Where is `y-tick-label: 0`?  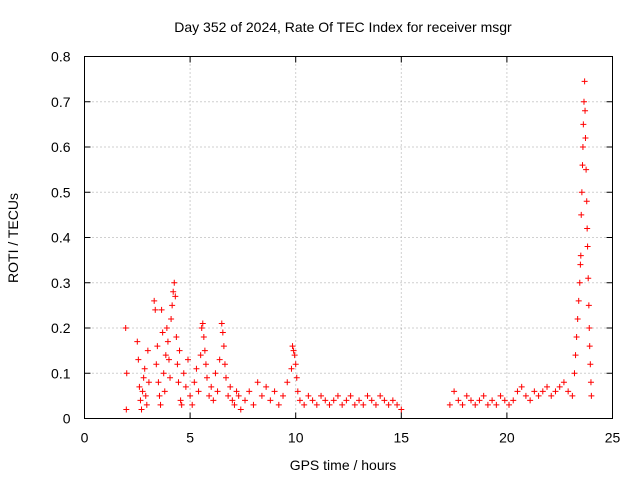
y-tick-label: 0 is located at coordinates (67, 419).